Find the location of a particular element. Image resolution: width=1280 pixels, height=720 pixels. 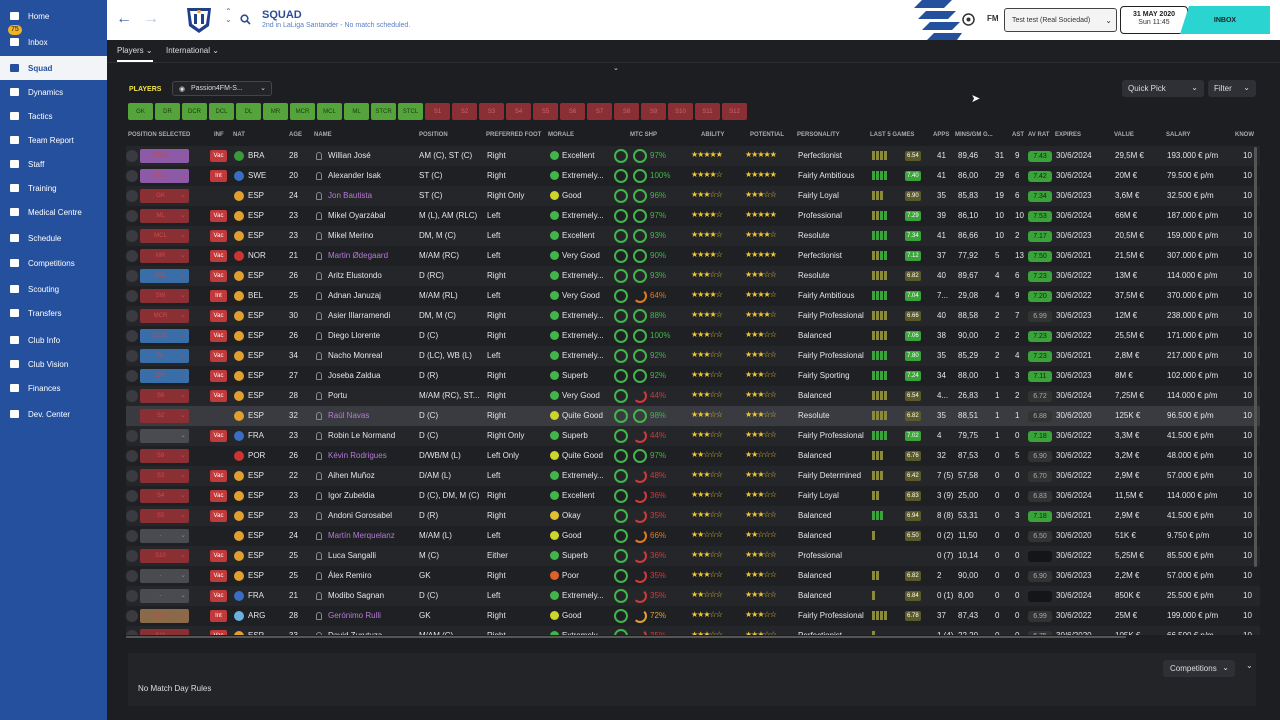

inbox-continue-button: INBOX is located at coordinates (1225, 20).